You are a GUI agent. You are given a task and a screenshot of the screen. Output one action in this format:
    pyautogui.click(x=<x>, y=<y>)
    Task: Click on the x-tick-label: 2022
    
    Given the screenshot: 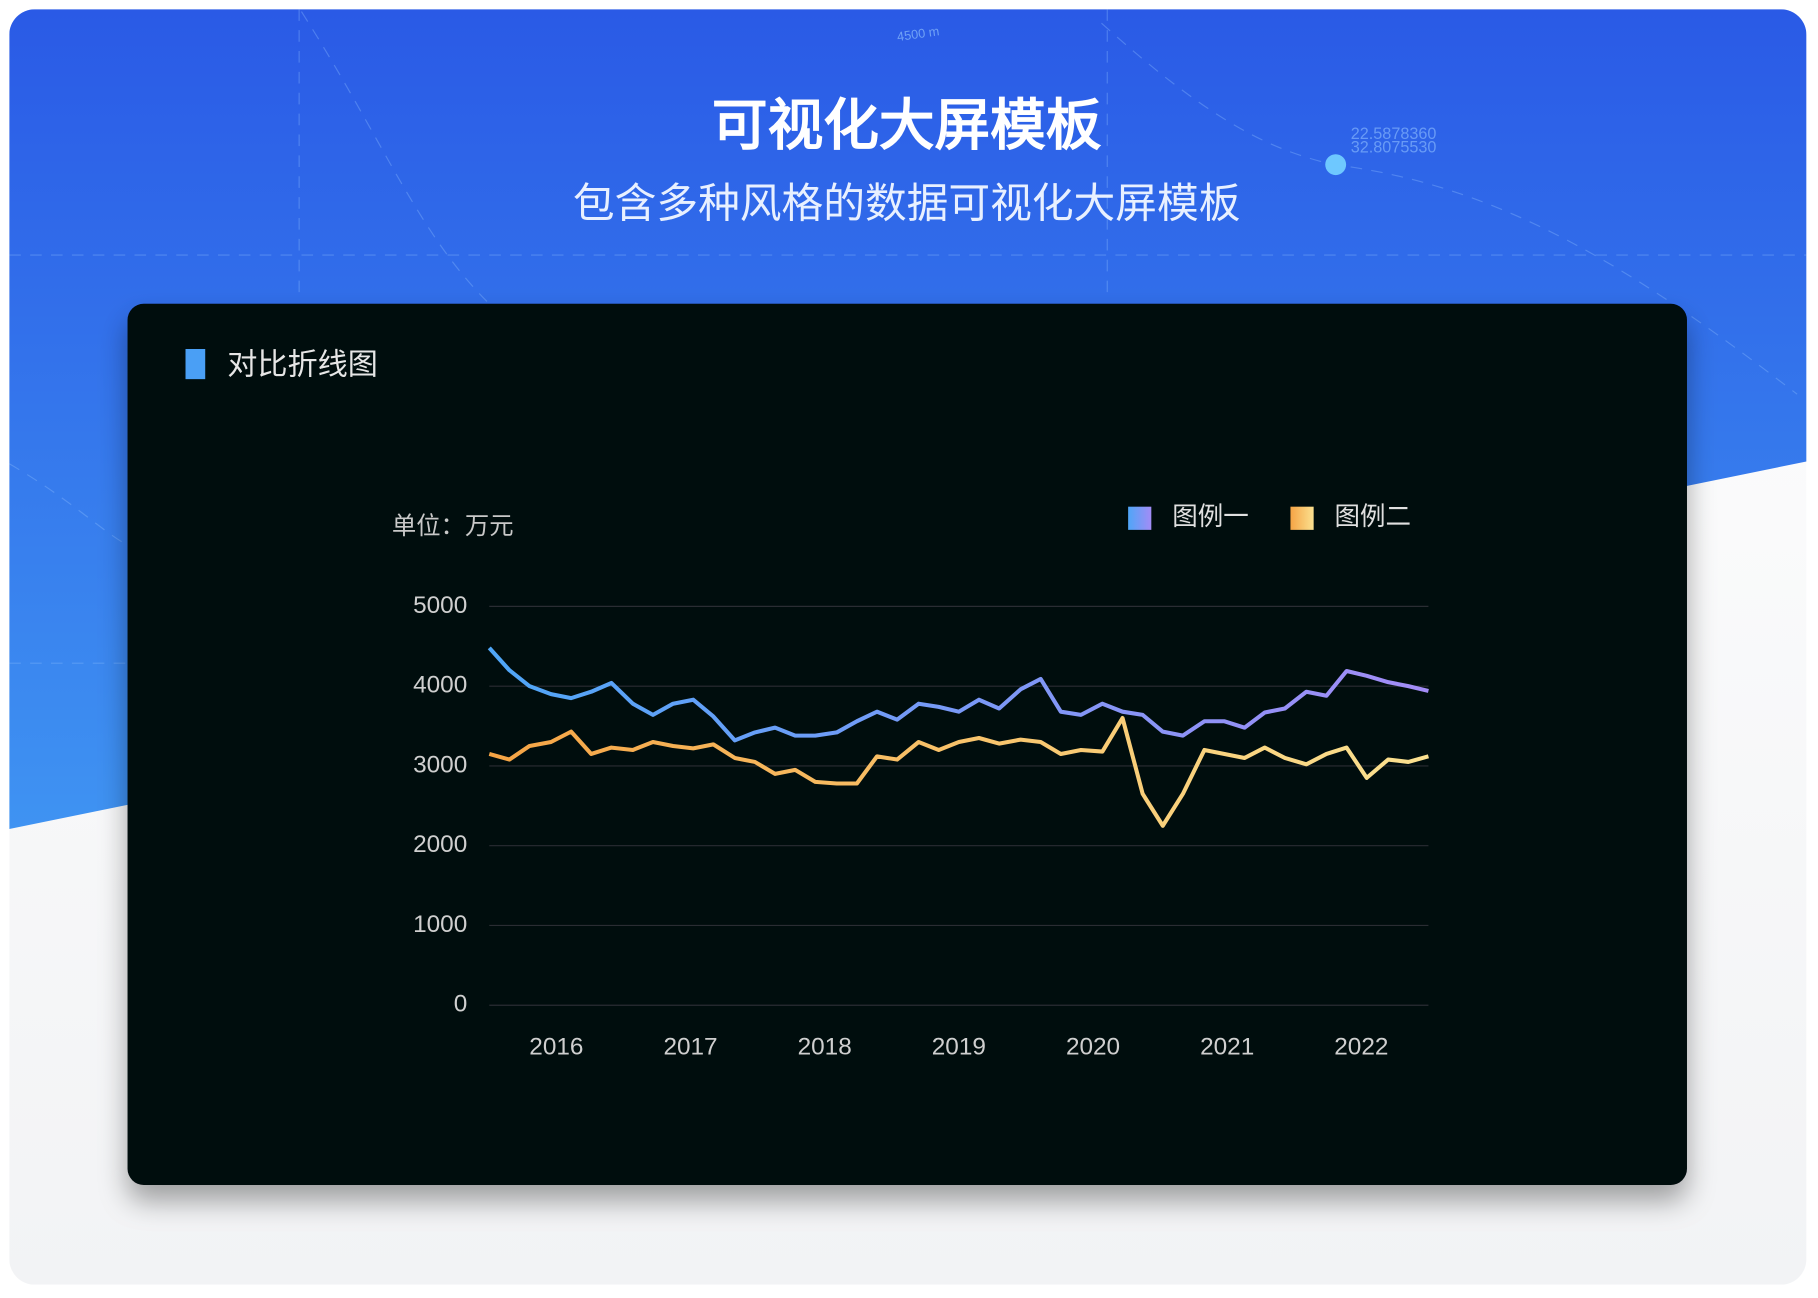 What is the action you would take?
    pyautogui.click(x=1361, y=1047)
    